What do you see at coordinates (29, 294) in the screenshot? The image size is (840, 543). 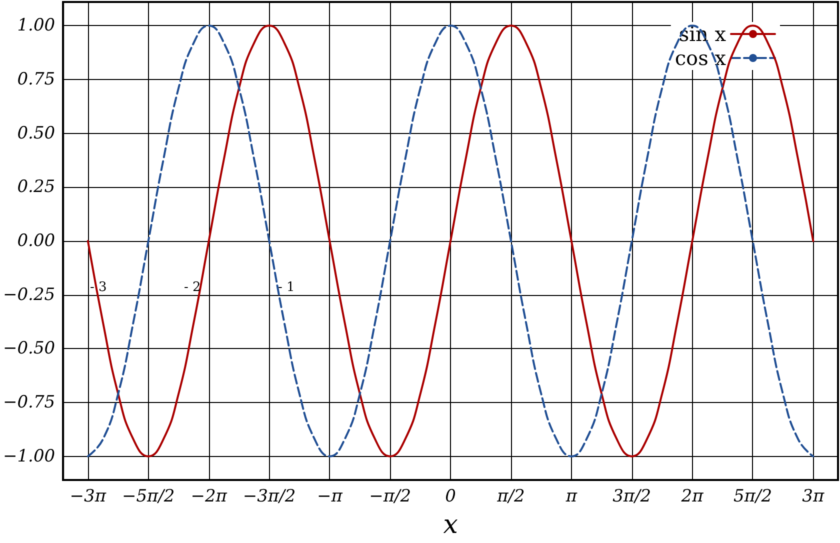 I see `y-tick-label: −0.25` at bounding box center [29, 294].